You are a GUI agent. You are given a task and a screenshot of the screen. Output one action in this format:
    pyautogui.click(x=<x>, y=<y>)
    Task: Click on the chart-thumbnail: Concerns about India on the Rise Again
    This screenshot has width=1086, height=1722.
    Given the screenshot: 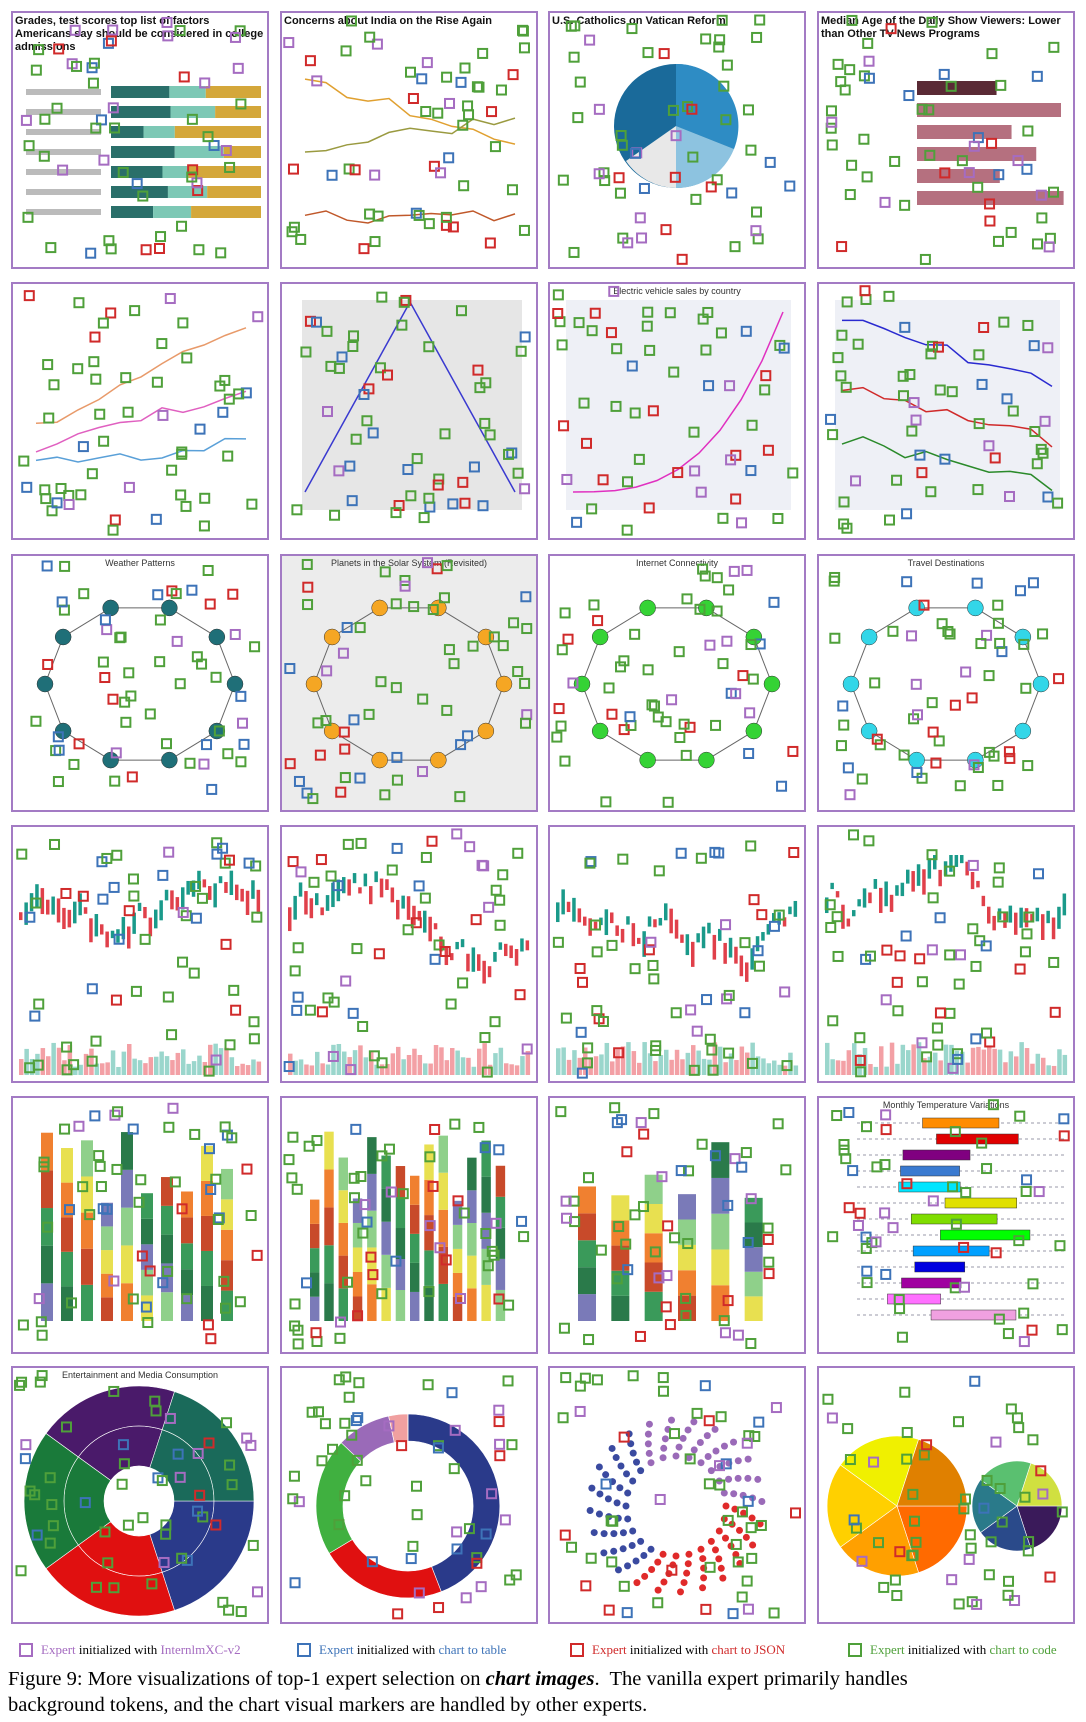 What is the action you would take?
    pyautogui.click(x=409, y=140)
    